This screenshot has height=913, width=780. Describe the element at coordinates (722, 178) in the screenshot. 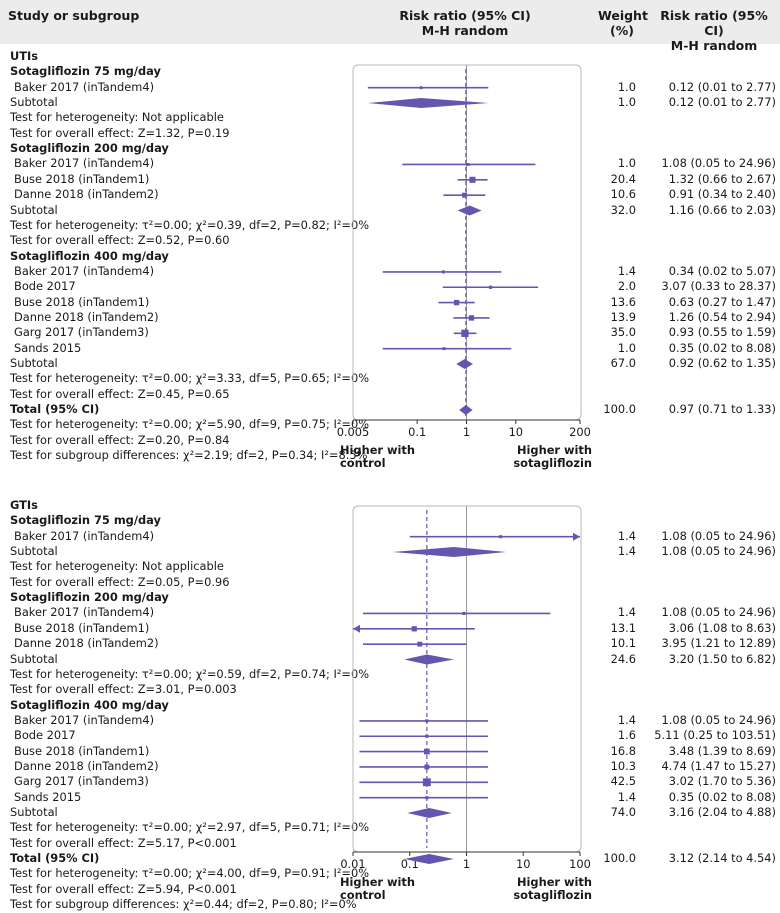

I see `risk-ratio-ci-value: 1.32 (0.66 to 2.67)` at that location.